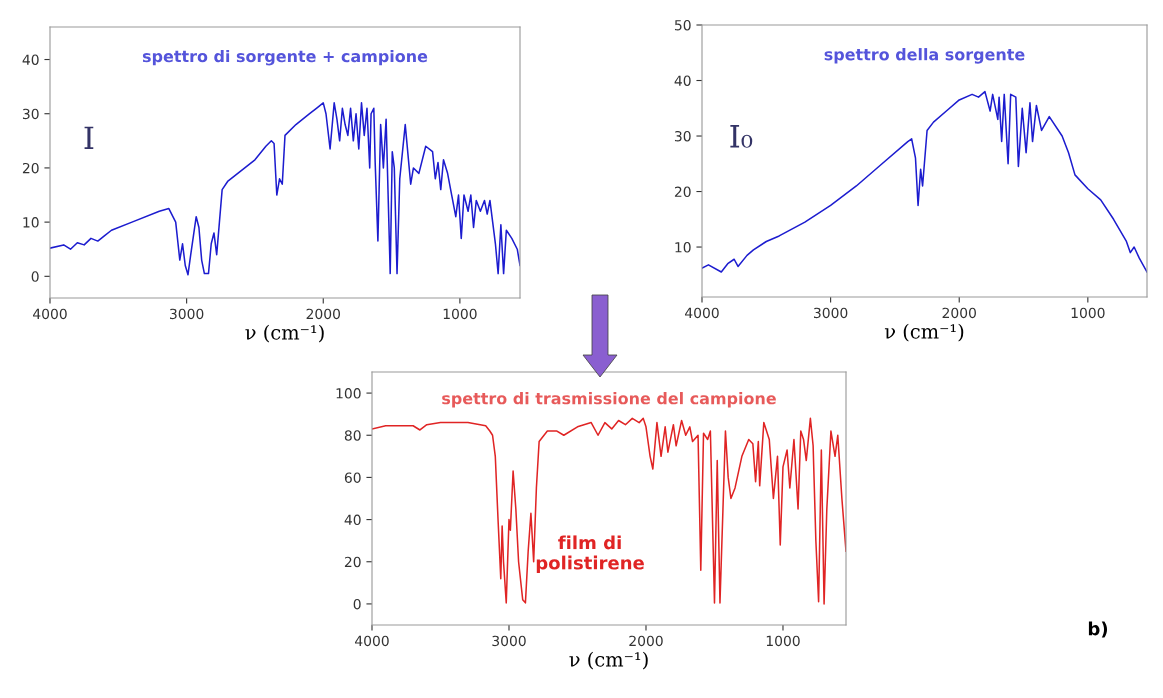 The width and height of the screenshot is (1163, 698). I want to click on text: spettro di trasmissione del campione, so click(609, 400).